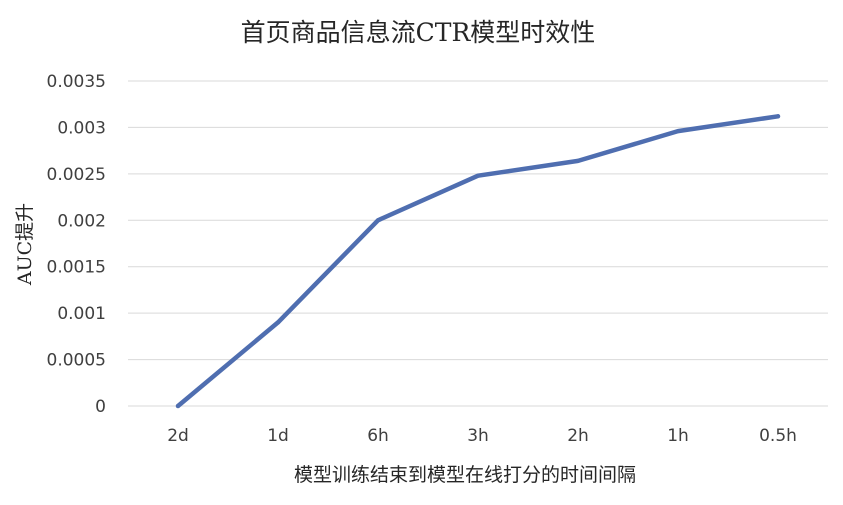  What do you see at coordinates (76, 244) in the screenshot?
I see `y-tick-labels: 0 0.0005 0.001 0.0015 0.002 0.0025 0.003 0.0035` at bounding box center [76, 244].